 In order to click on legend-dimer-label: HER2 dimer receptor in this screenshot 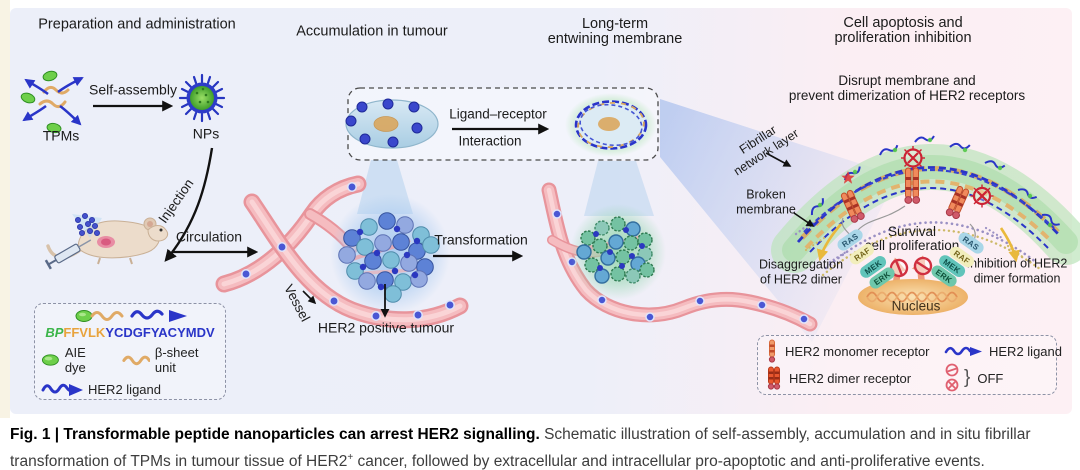, I will do `click(850, 378)`.